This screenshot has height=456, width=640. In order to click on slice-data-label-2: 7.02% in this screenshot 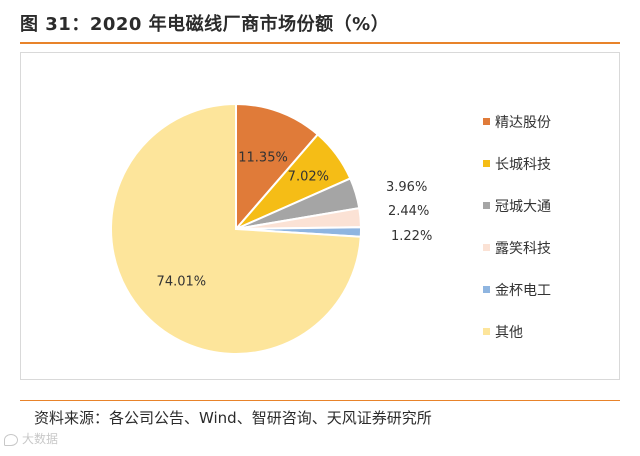, I will do `click(308, 176)`.